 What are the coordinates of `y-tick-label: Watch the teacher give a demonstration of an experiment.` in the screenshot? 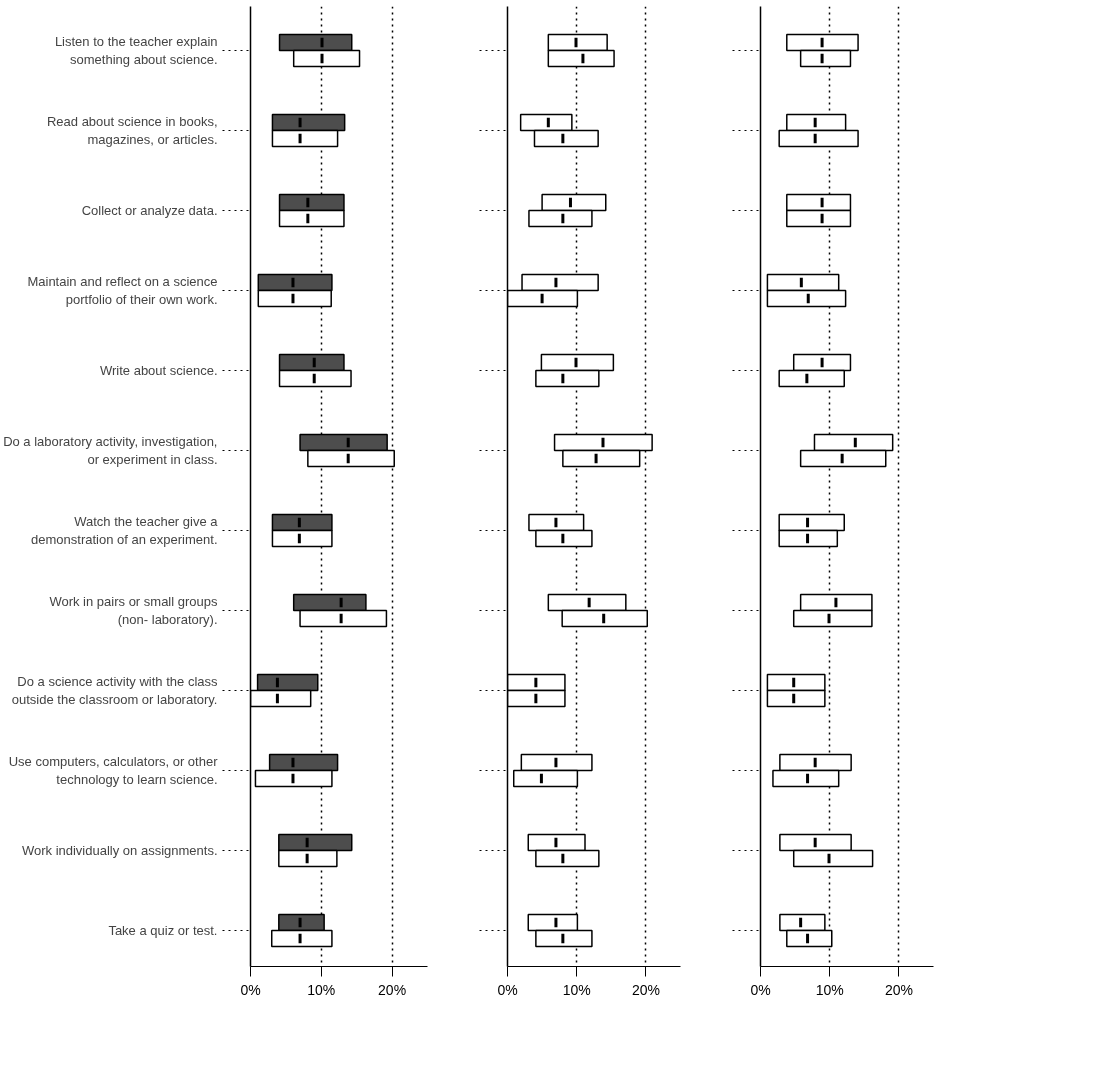 It's located at (125, 530).